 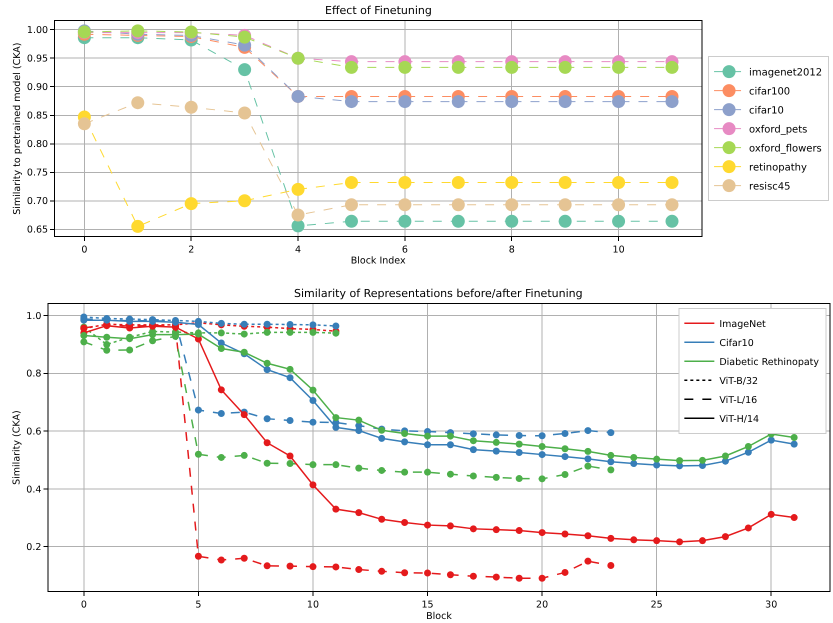 I want to click on x-axis-title: Block Index, so click(x=378, y=261).